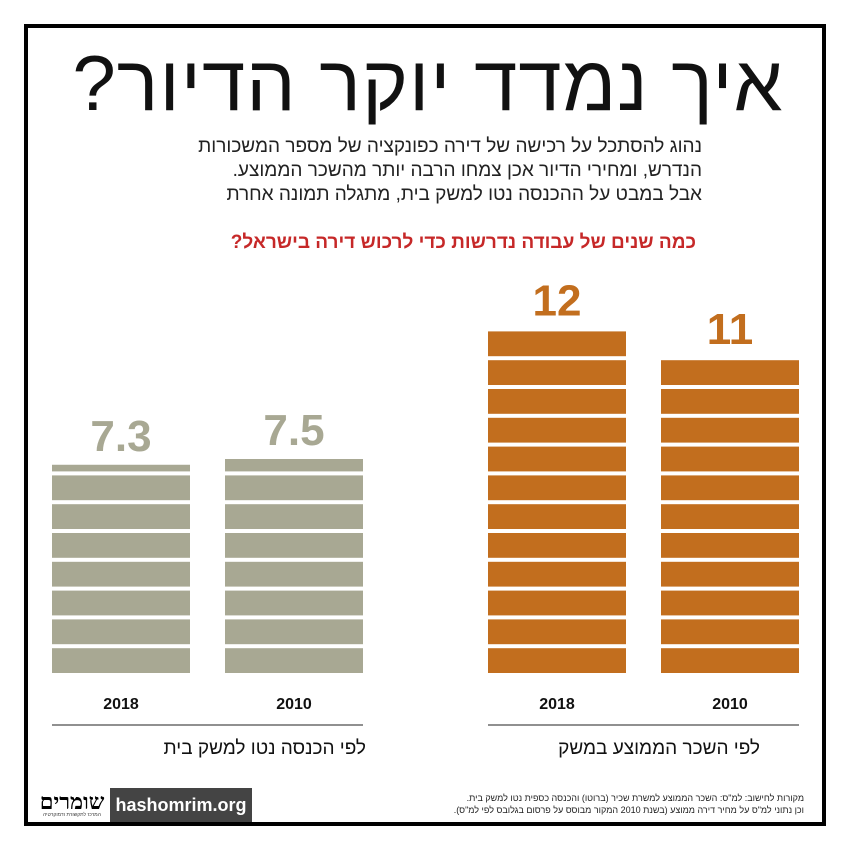 This screenshot has width=856, height=856. Describe the element at coordinates (730, 329) in the screenshot. I see `bar-value-label: 11` at that location.